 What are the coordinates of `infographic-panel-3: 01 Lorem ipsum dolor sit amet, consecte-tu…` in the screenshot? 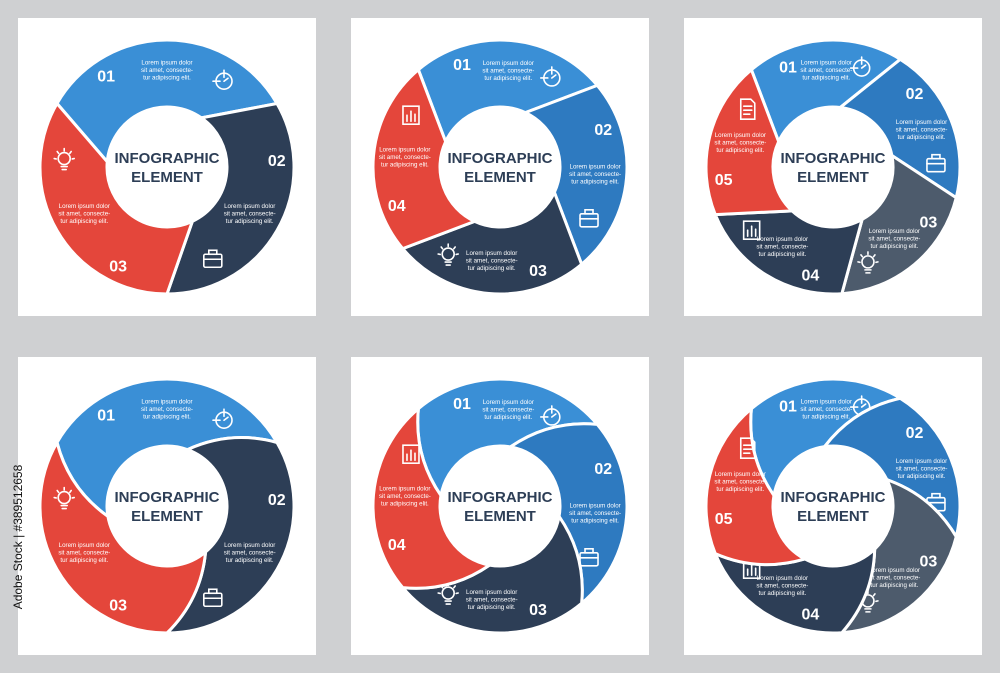 It's located at (833, 167).